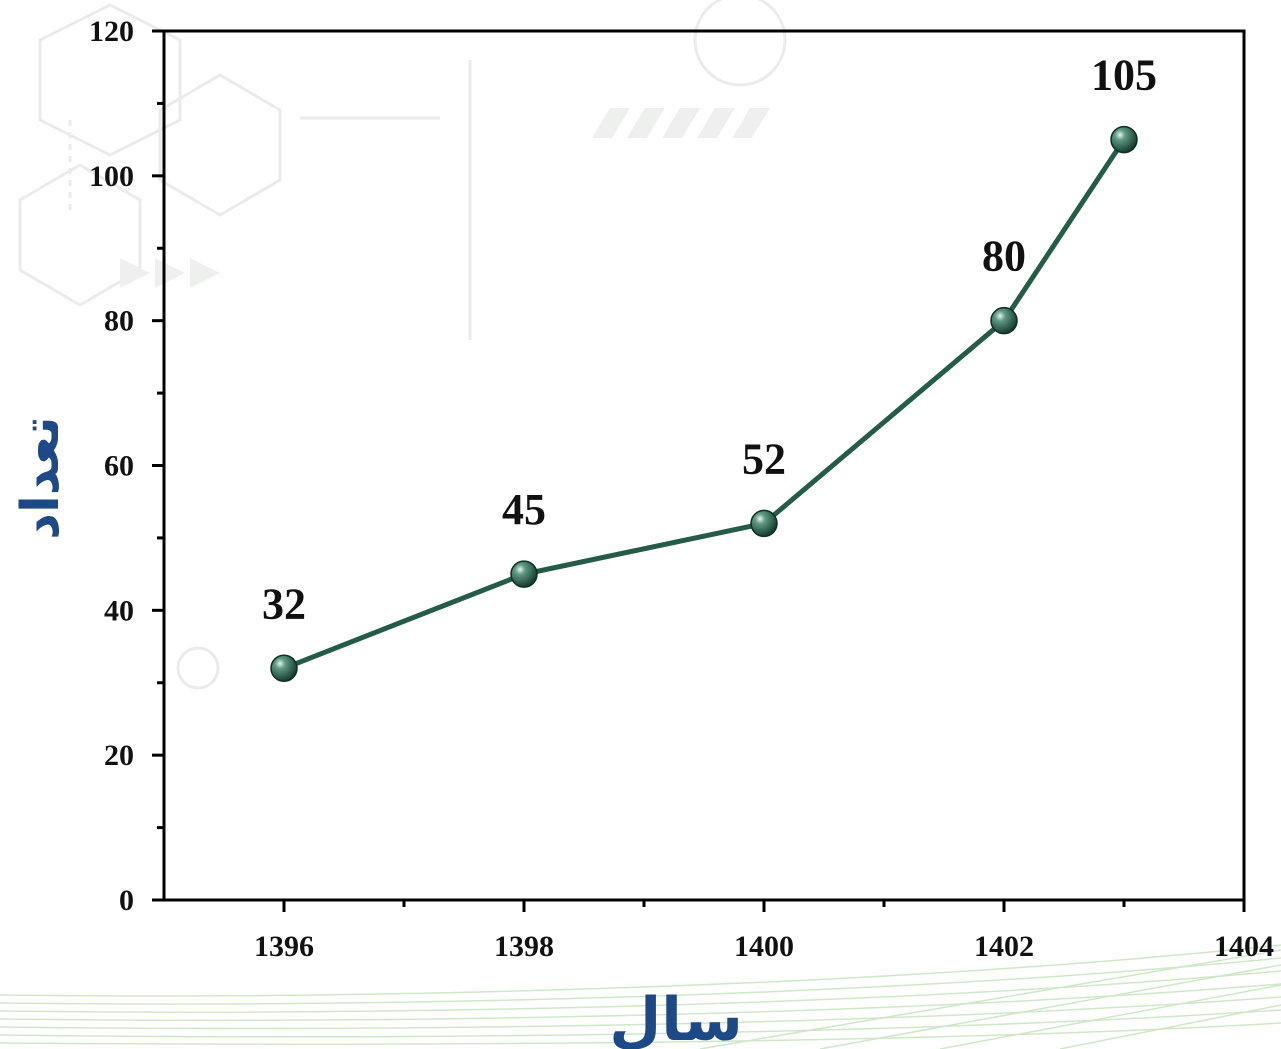 The height and width of the screenshot is (1049, 1281). I want to click on y-tick-label: 100, so click(111, 176).